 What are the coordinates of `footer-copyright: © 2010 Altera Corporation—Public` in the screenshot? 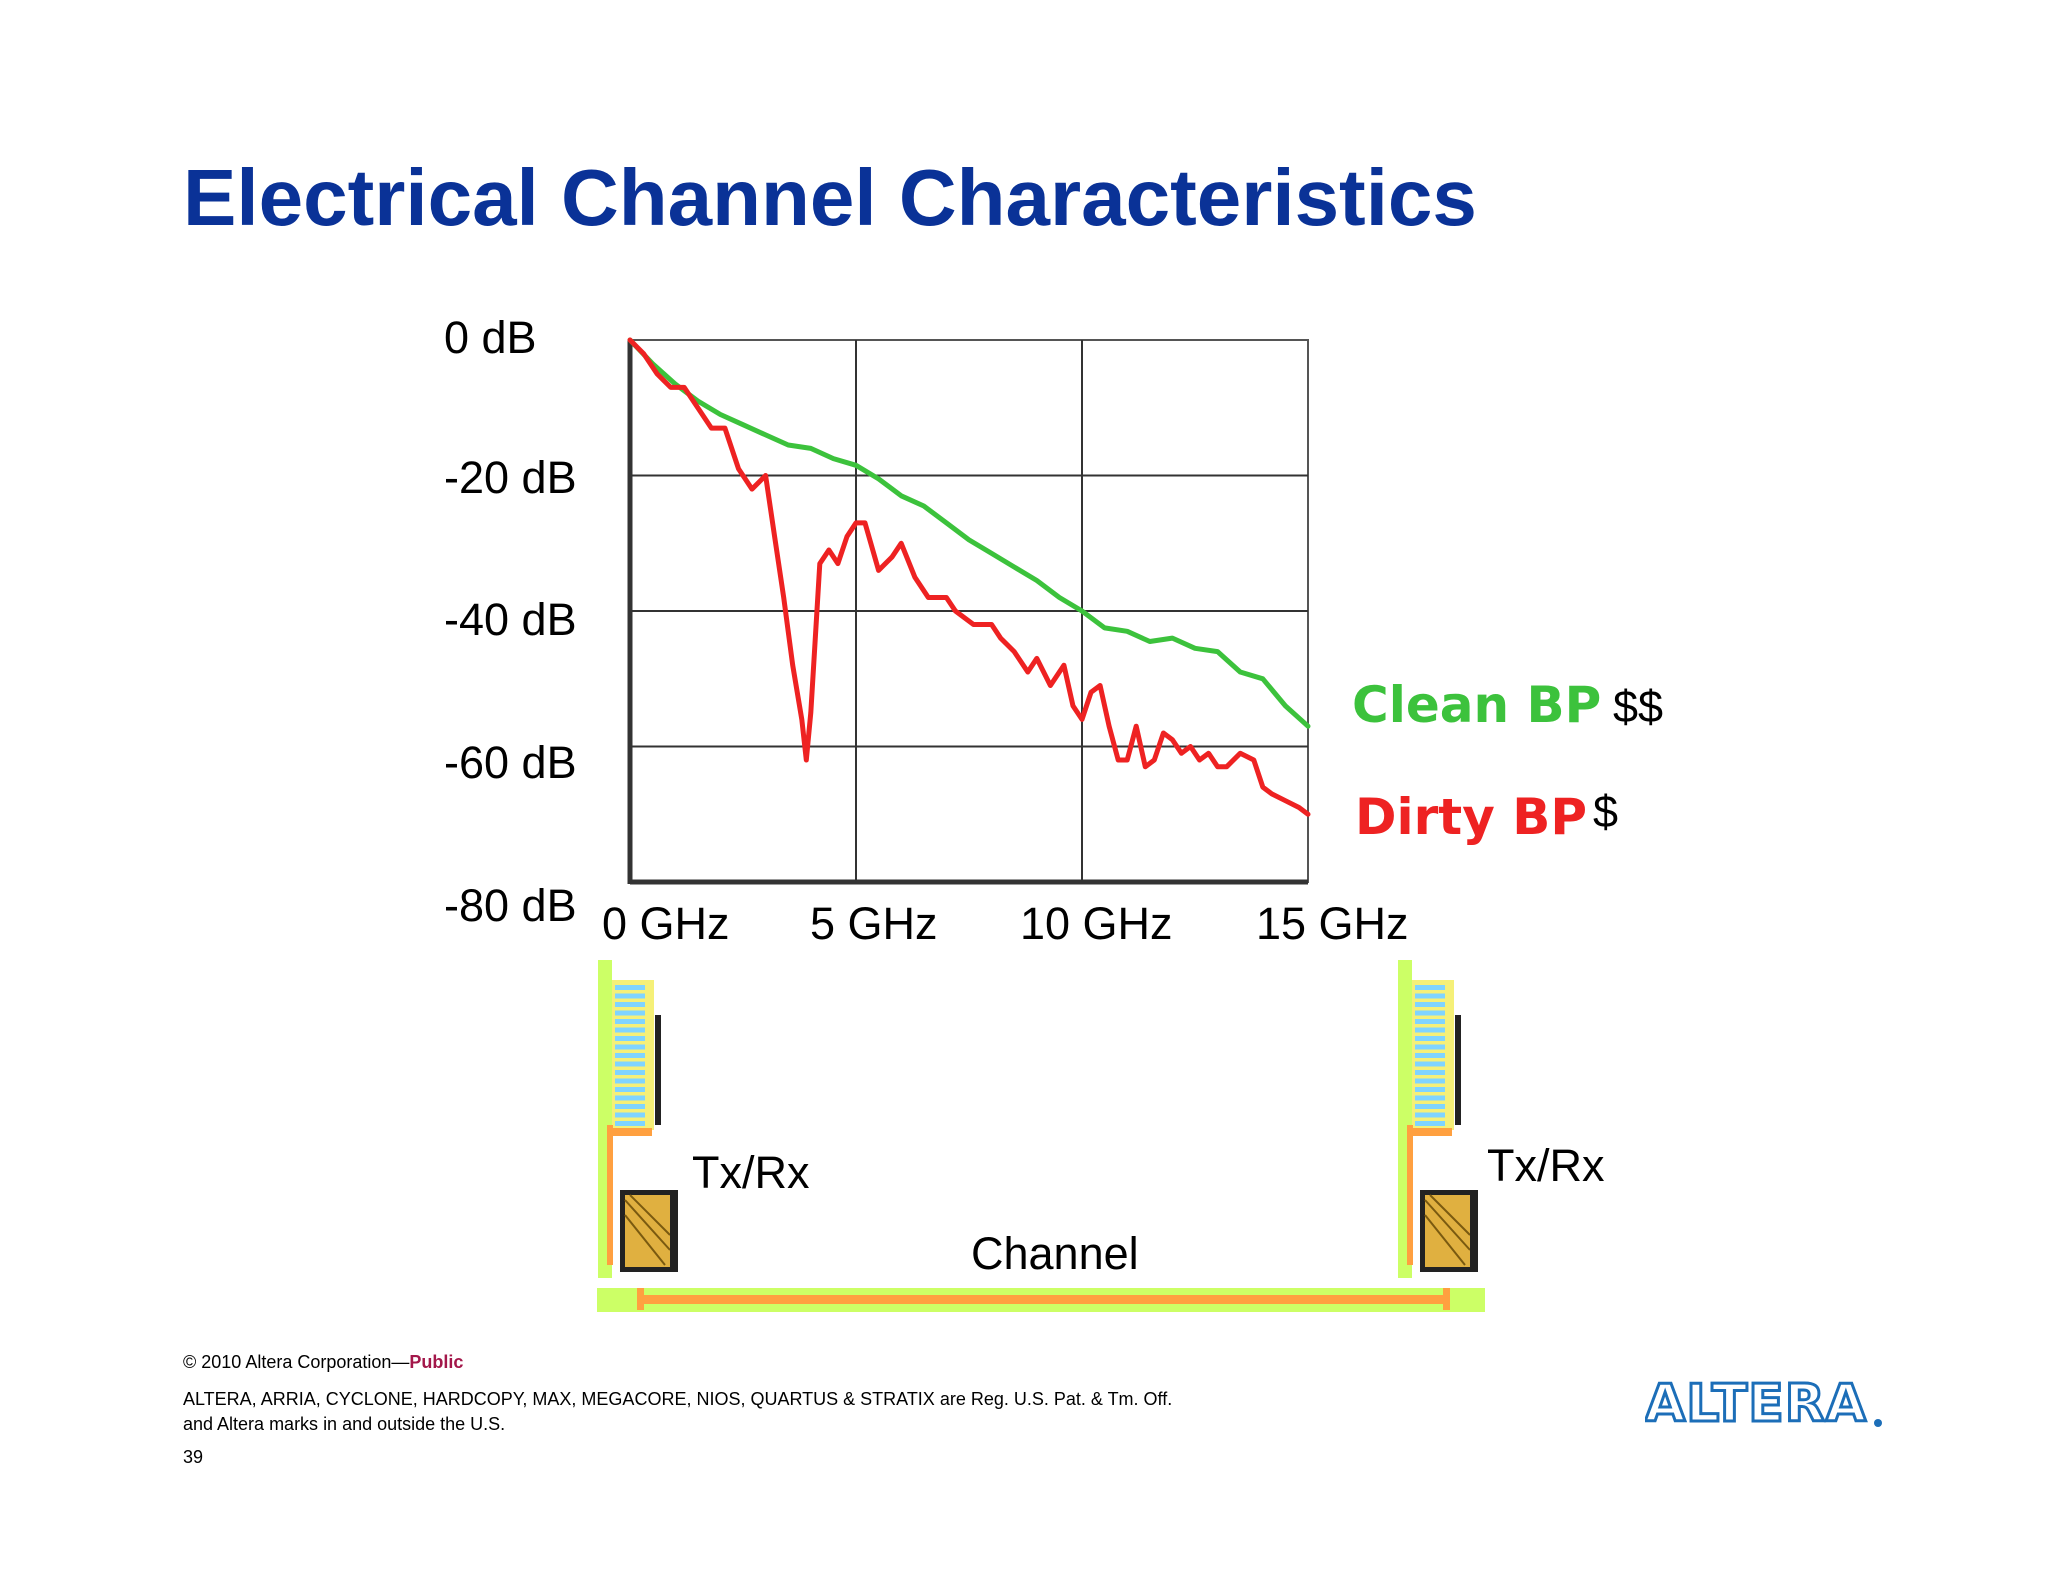 It's located at (323, 1362).